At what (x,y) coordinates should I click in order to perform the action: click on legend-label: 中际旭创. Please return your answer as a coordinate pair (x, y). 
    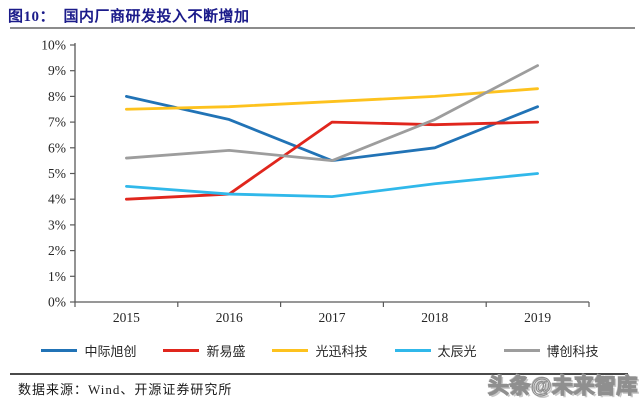
    Looking at the image, I should click on (110, 351).